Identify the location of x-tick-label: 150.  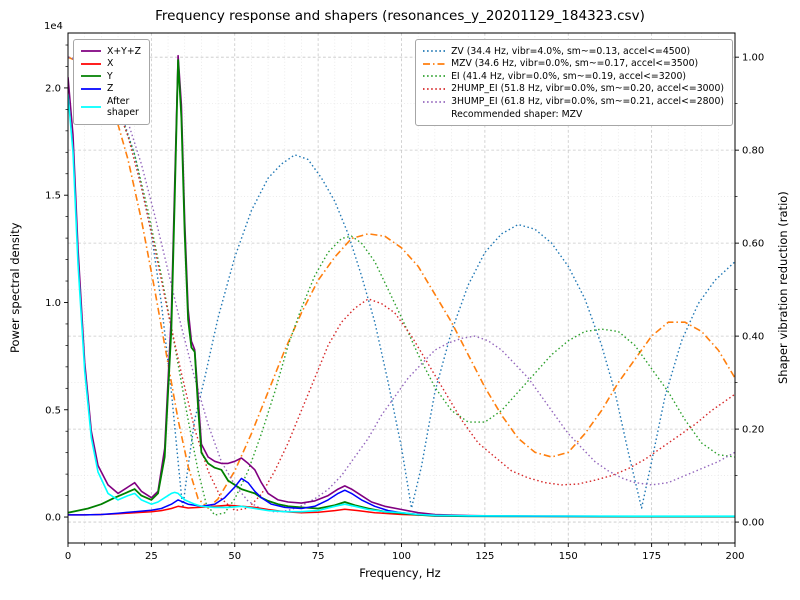
(568, 556).